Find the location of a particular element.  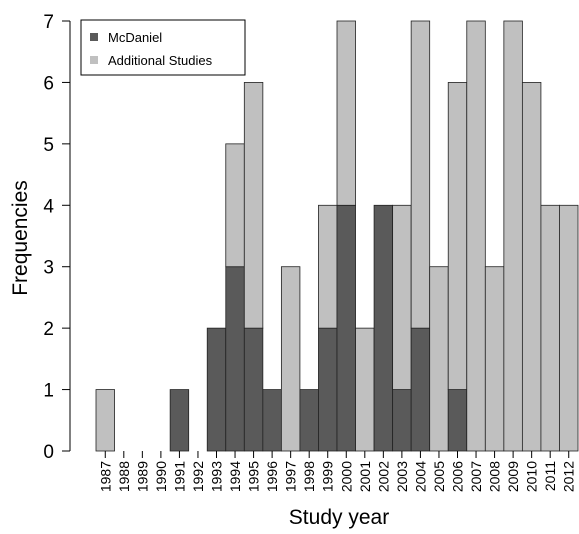

x-tick-label: 2006 is located at coordinates (458, 476).